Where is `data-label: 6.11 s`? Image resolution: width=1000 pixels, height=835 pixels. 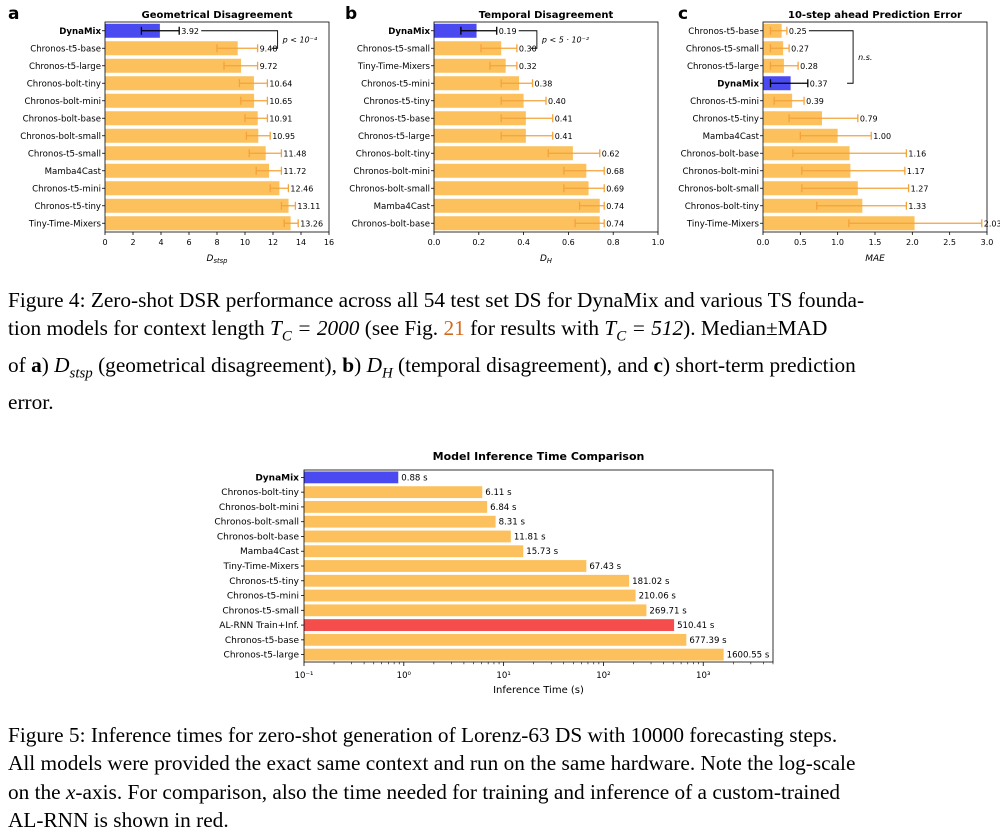 data-label: 6.11 s is located at coordinates (498, 493).